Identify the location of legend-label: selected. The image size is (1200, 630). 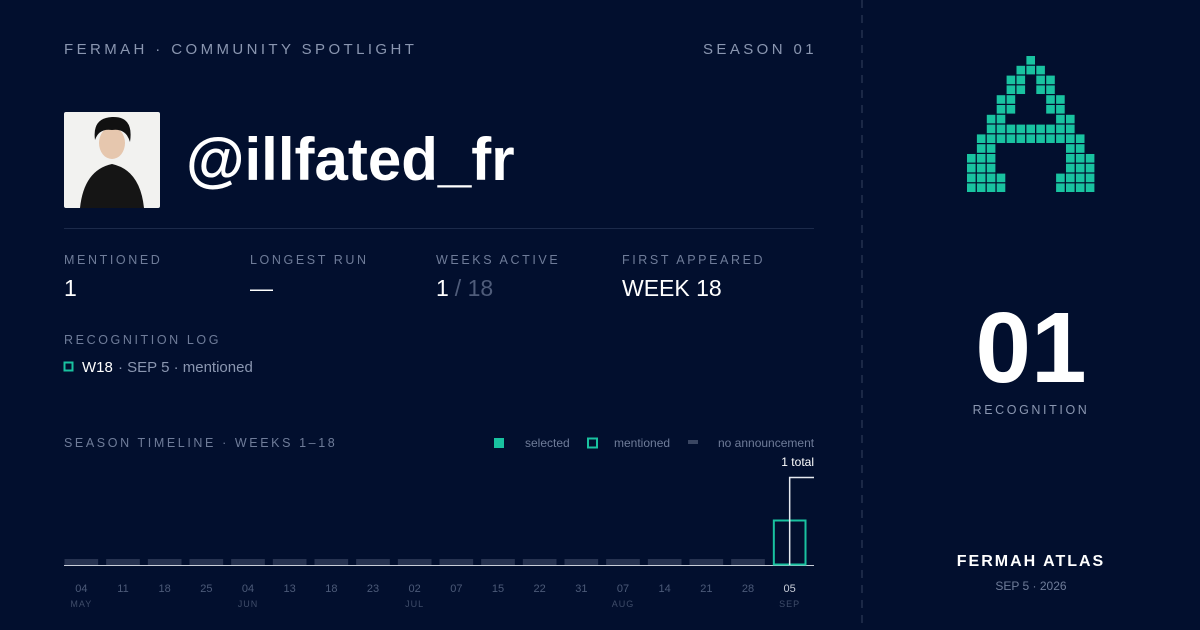
(547, 443).